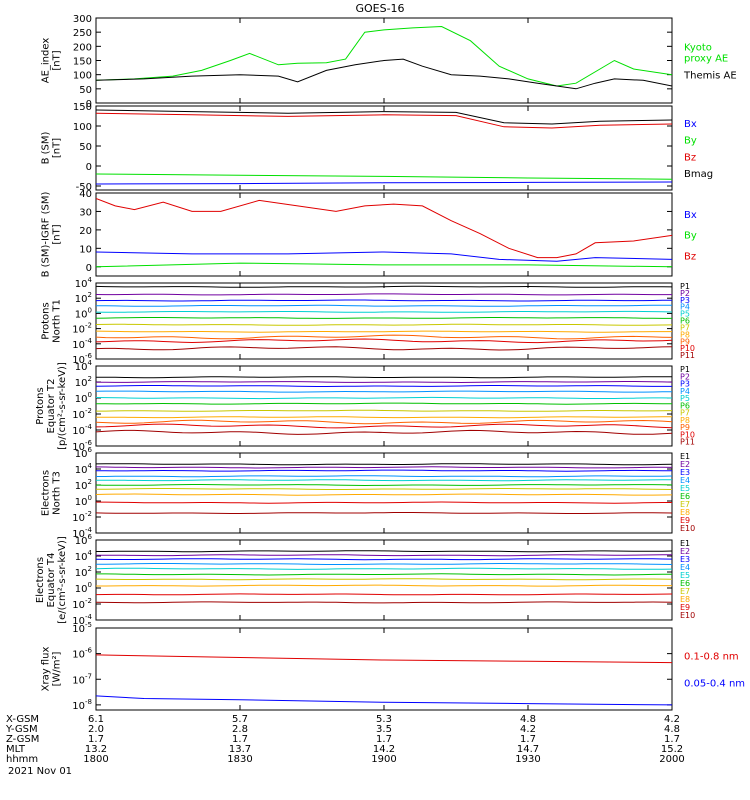  I want to click on legend-label: Themis AE, so click(710, 76).